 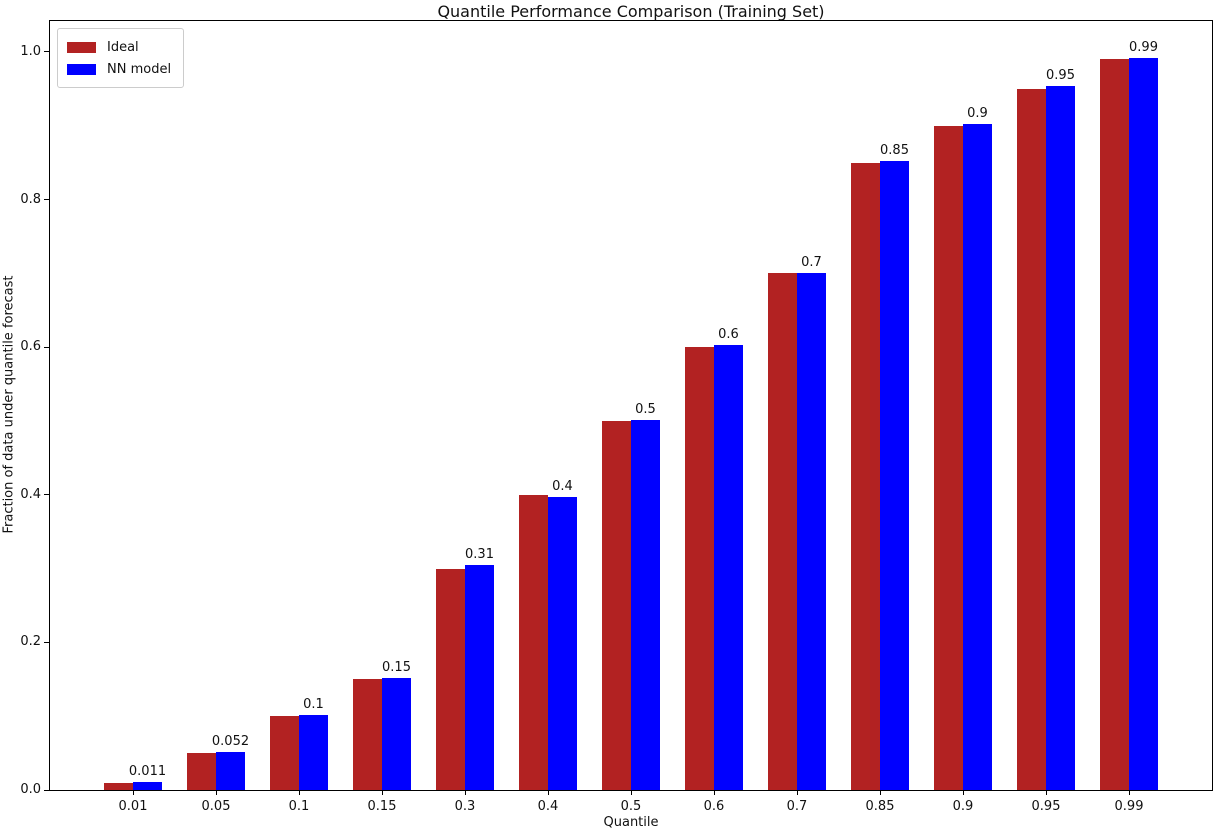 What do you see at coordinates (977, 457) in the screenshot?
I see `bar-nn-model-0.9` at bounding box center [977, 457].